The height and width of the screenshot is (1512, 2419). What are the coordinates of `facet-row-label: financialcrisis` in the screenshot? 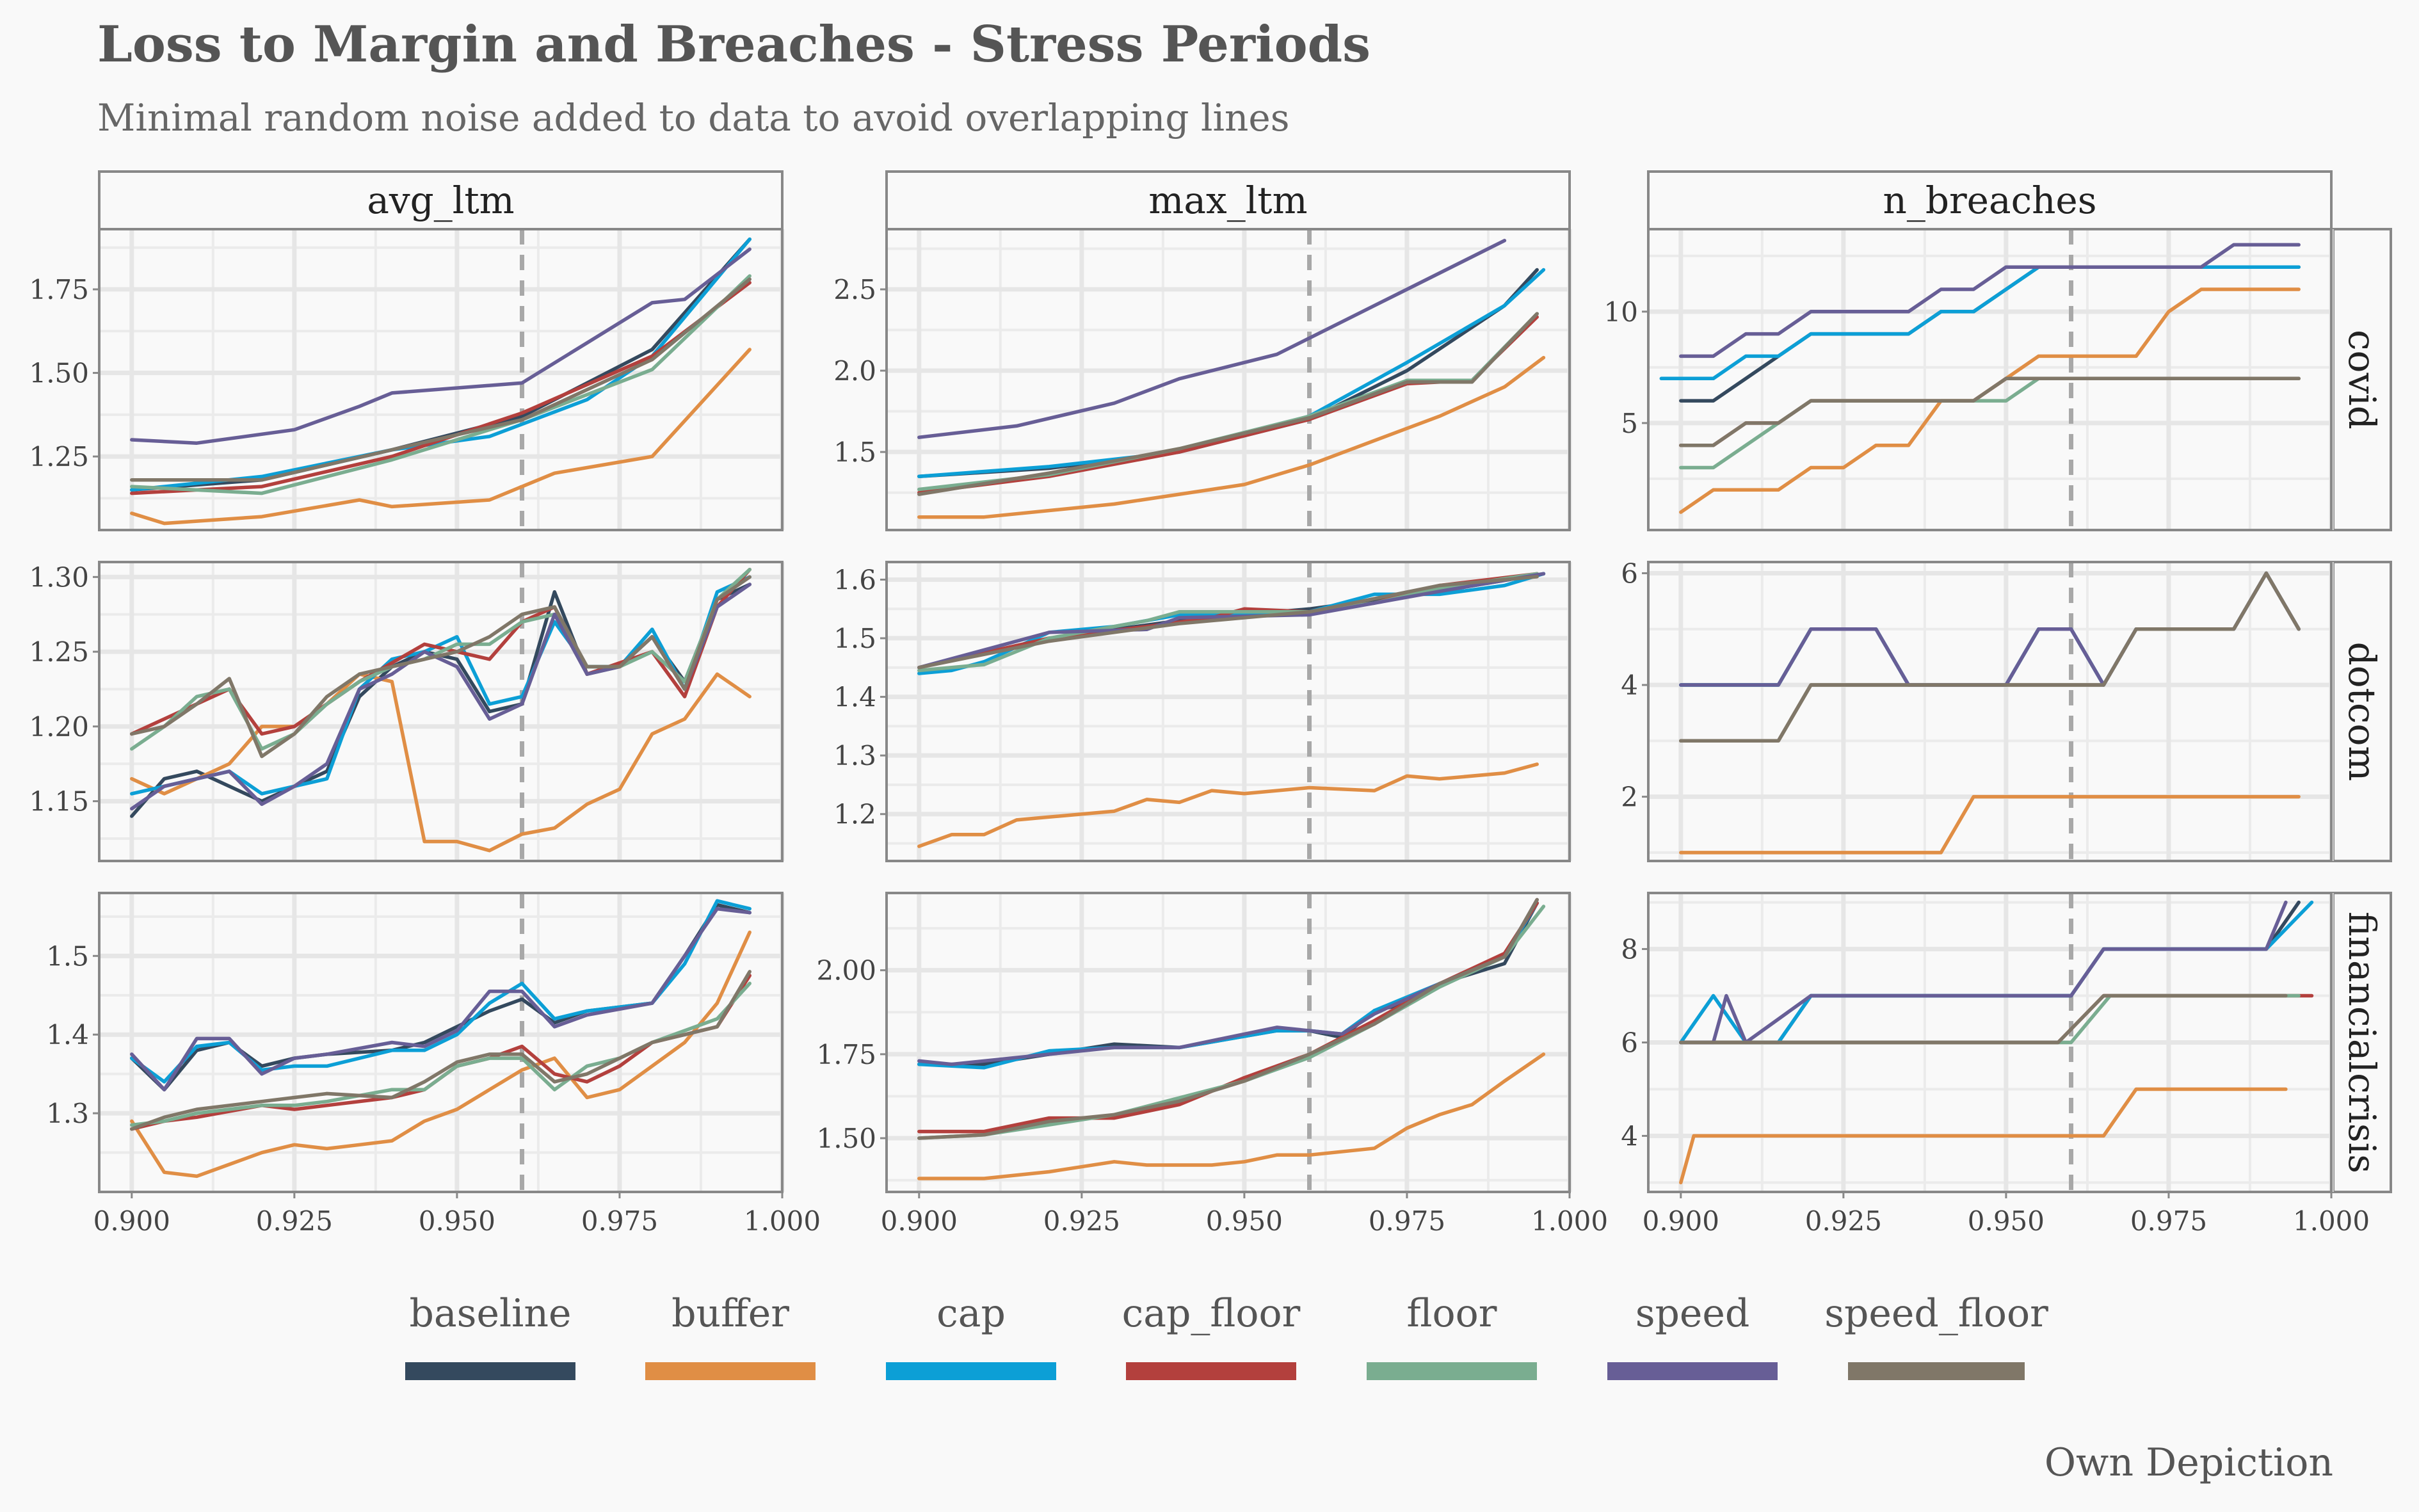 It's located at (2362, 1042).